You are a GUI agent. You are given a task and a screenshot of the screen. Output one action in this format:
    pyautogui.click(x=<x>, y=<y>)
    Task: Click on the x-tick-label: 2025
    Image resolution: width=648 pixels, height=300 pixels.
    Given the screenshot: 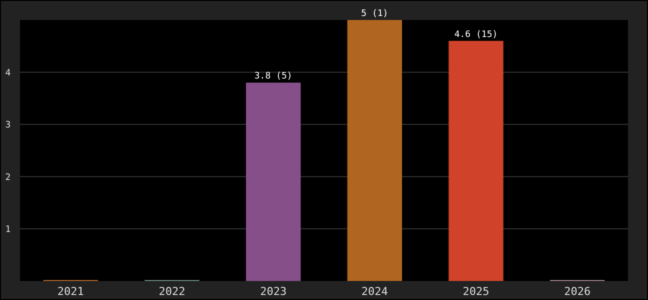 What is the action you would take?
    pyautogui.click(x=476, y=291)
    